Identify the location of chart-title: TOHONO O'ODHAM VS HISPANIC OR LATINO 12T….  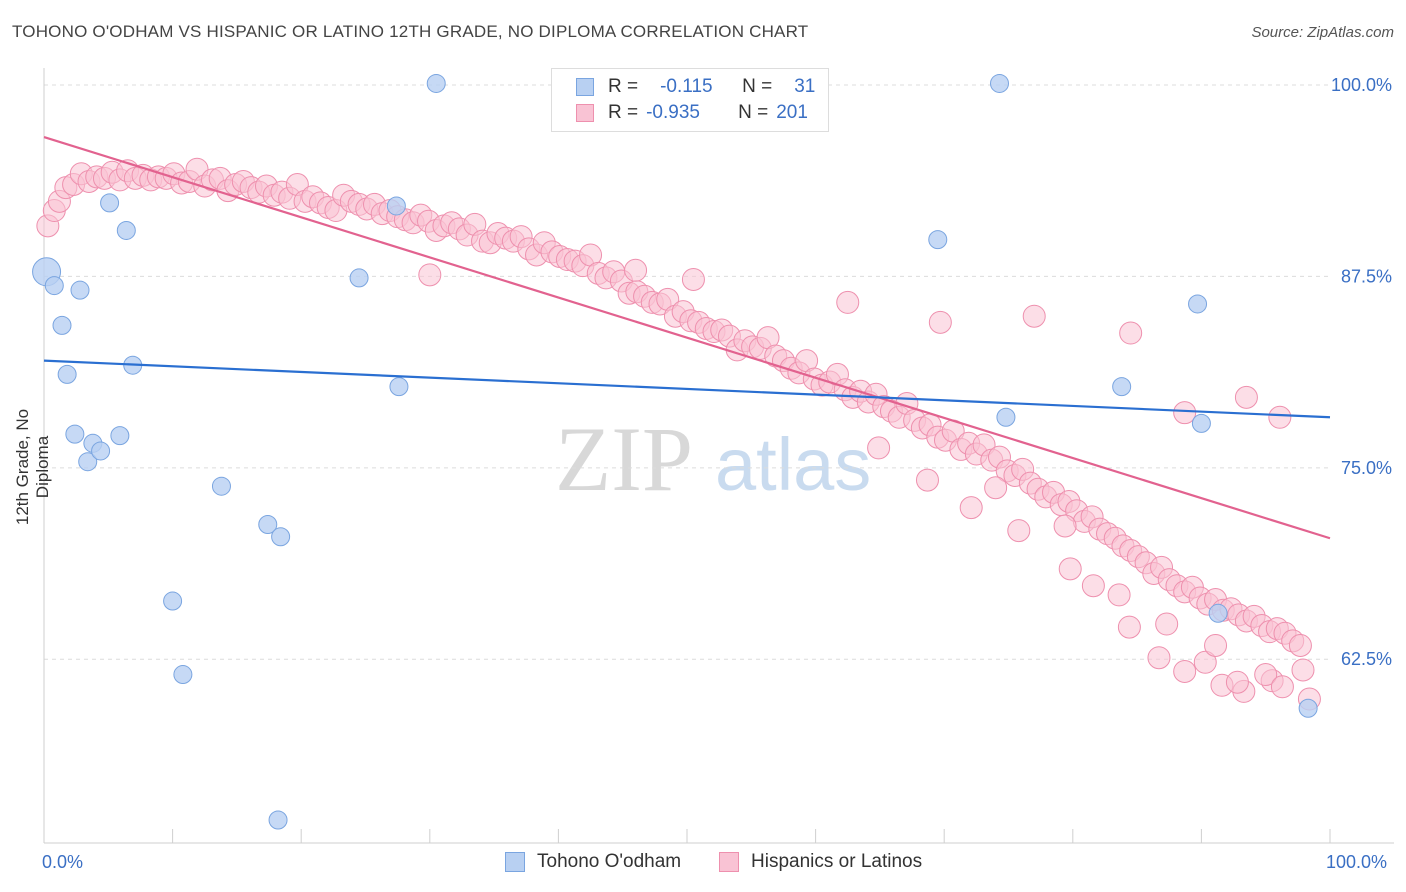
(410, 31).